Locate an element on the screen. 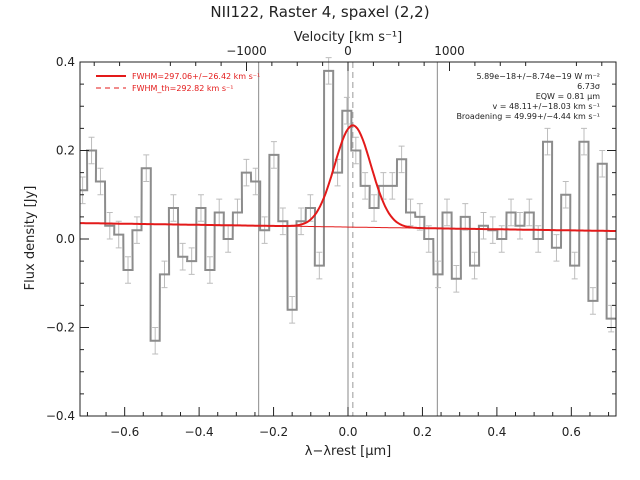  top-tick-label: −1000 is located at coordinates (246, 51).